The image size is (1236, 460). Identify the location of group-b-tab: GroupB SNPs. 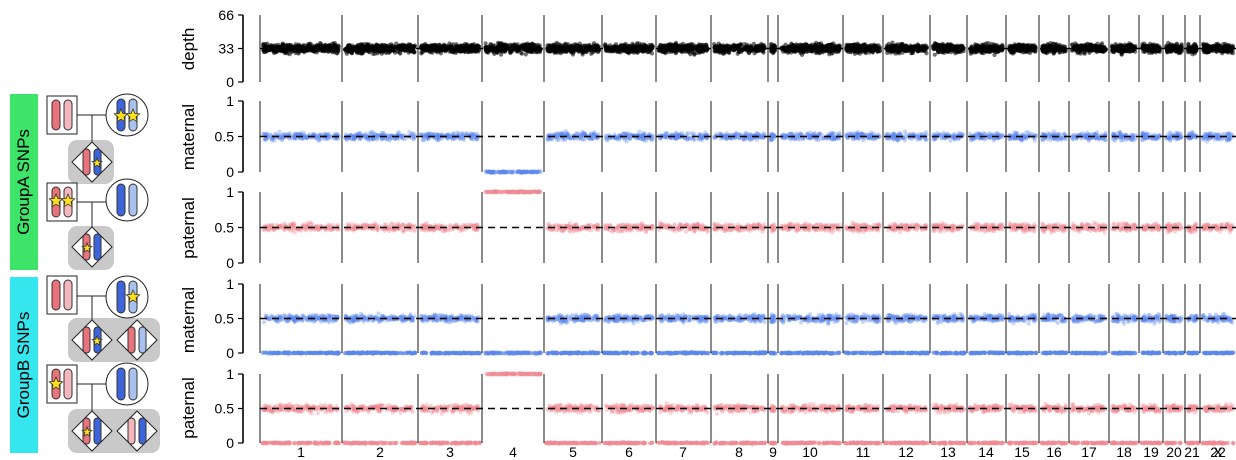
(24, 365).